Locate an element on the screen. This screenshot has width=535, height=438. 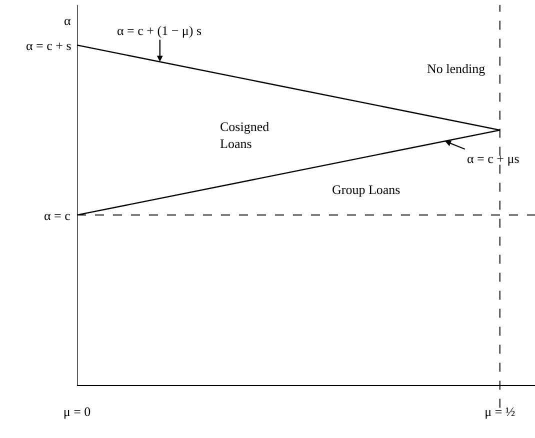
y-axis-title: α is located at coordinates (67, 20).